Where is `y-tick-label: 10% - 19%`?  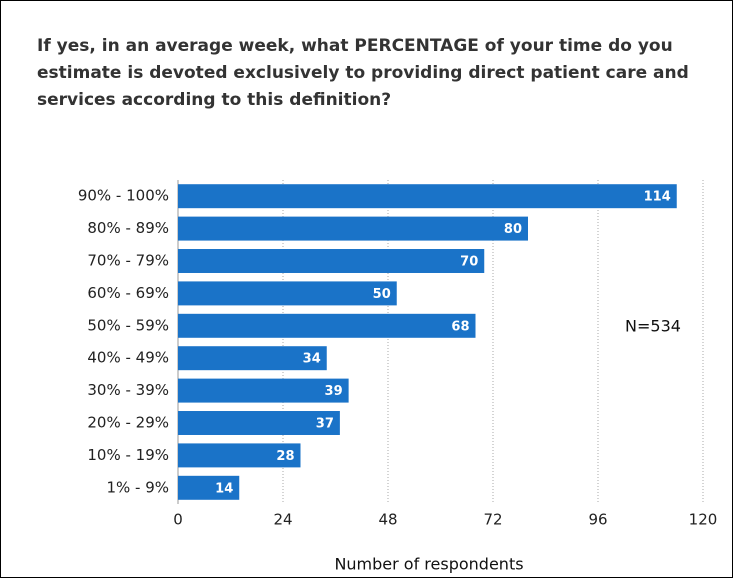 y-tick-label: 10% - 19% is located at coordinates (128, 455).